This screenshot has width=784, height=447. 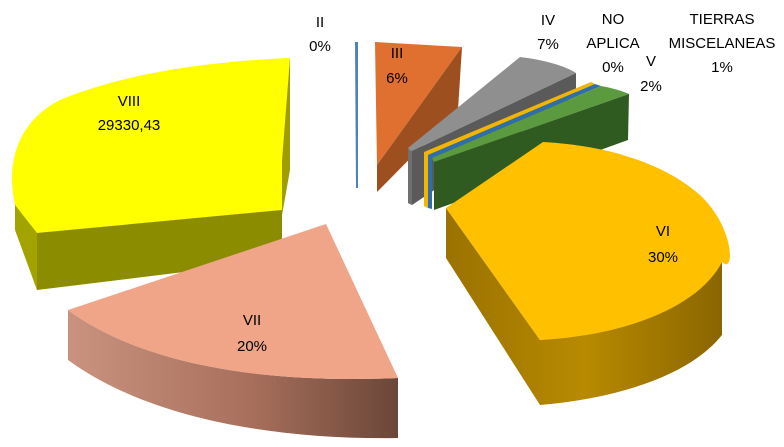 I want to click on slice-vii-side, so click(x=233, y=374).